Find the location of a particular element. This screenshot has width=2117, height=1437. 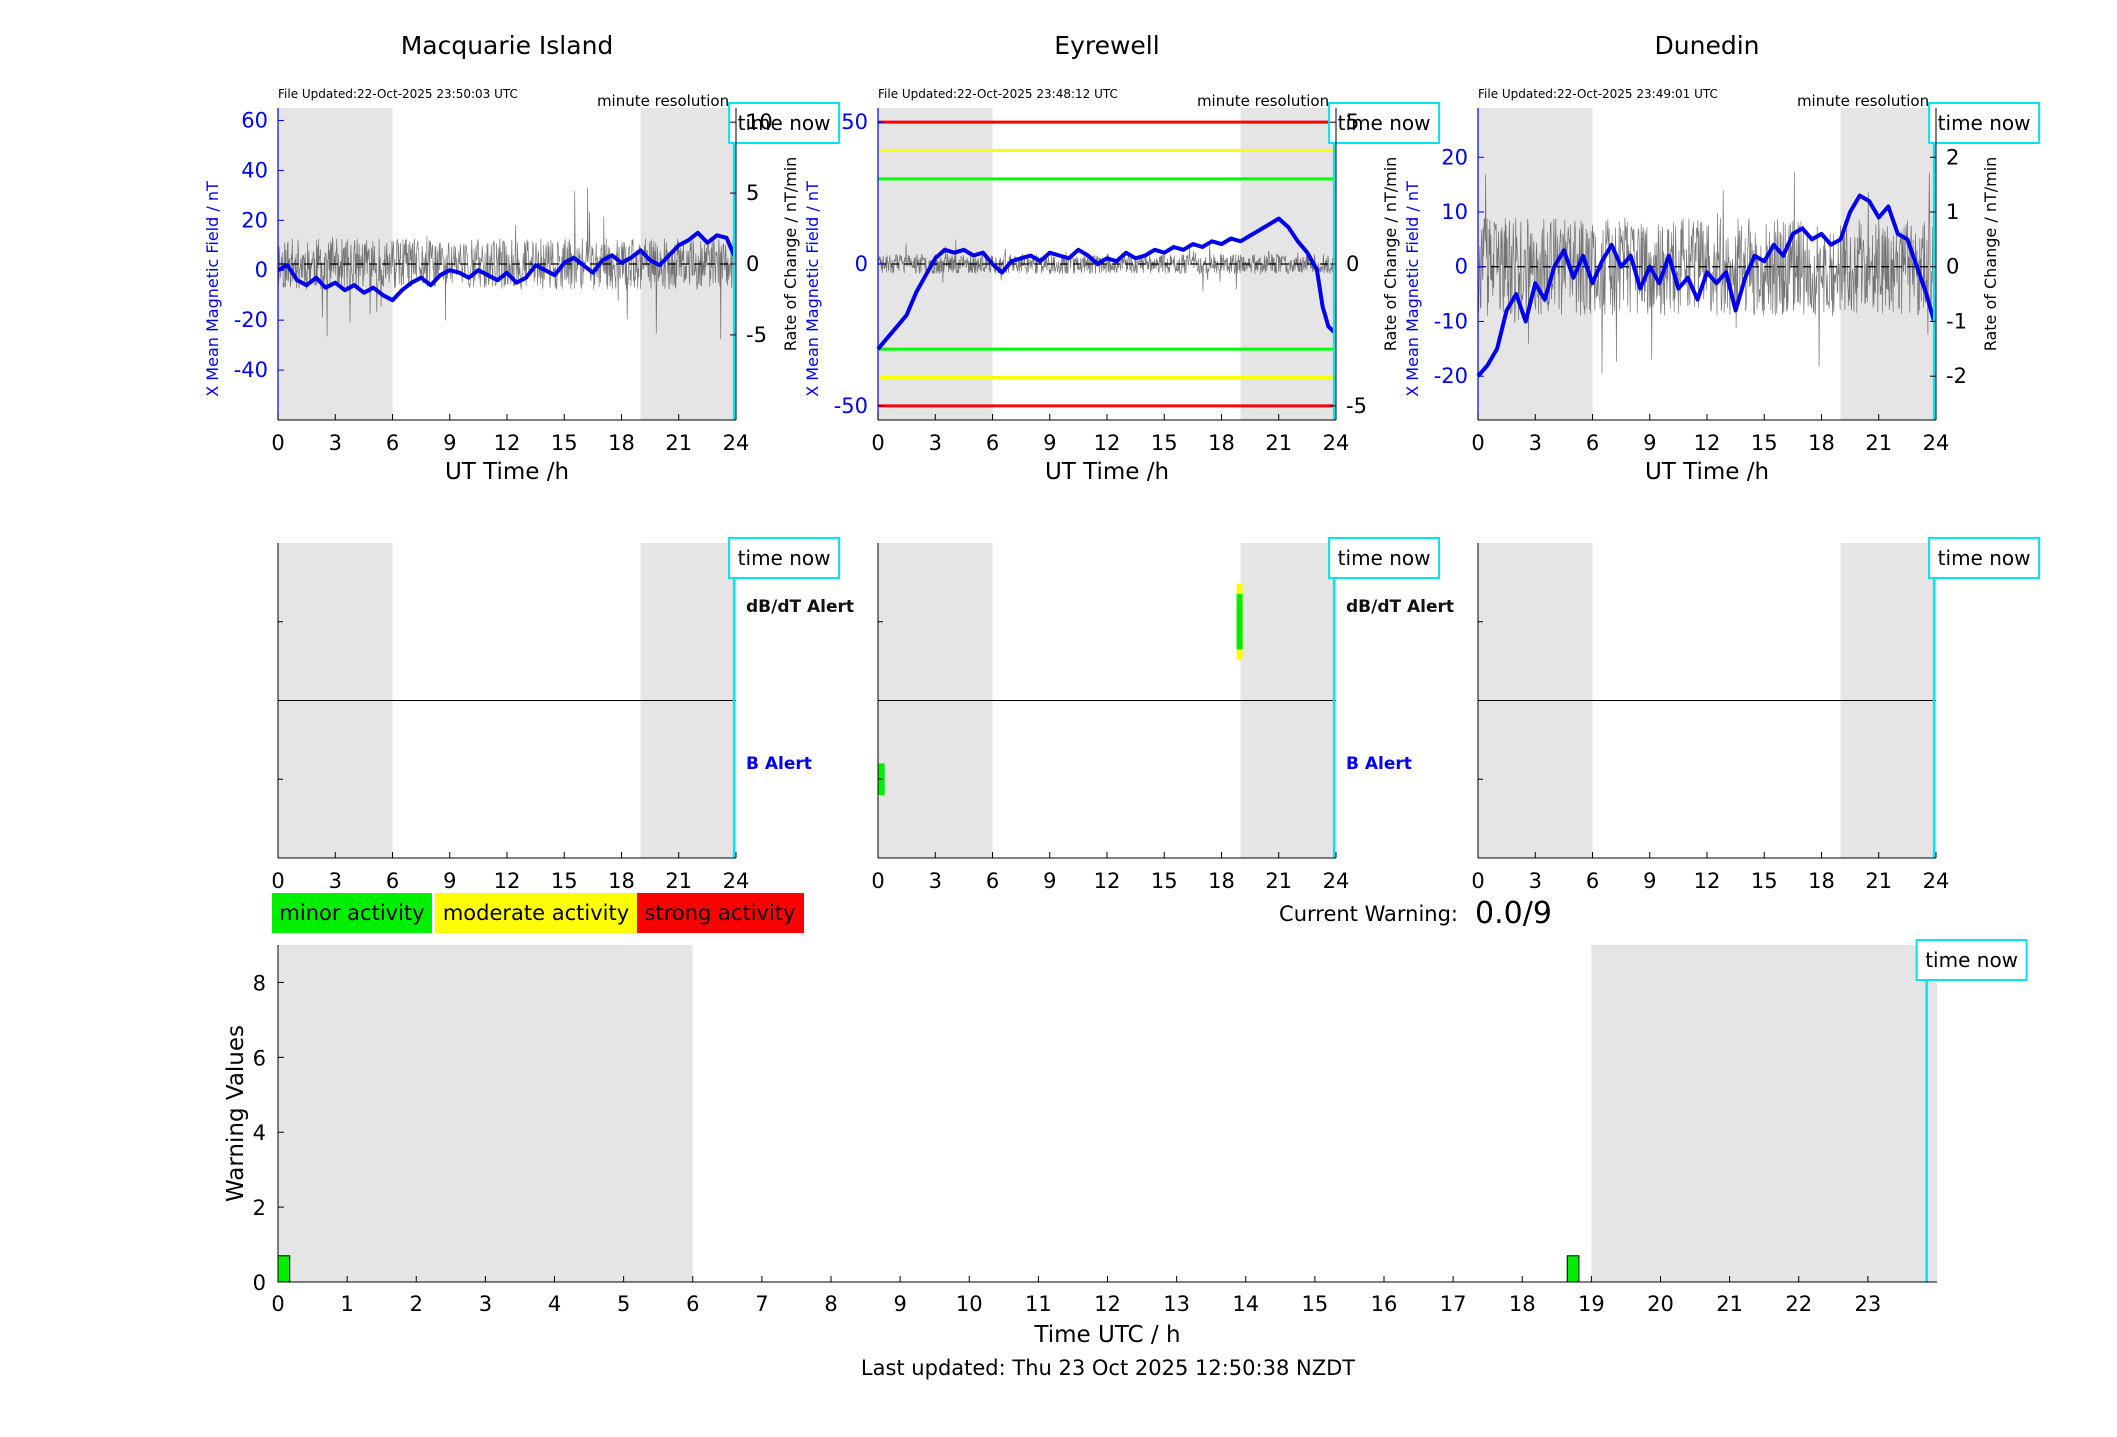

x-tick-label: 8 is located at coordinates (830, 1304).